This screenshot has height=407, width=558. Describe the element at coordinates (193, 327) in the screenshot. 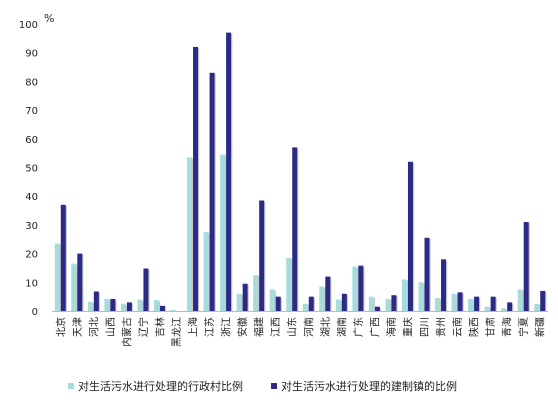

I see `category-label: 上海` at that location.